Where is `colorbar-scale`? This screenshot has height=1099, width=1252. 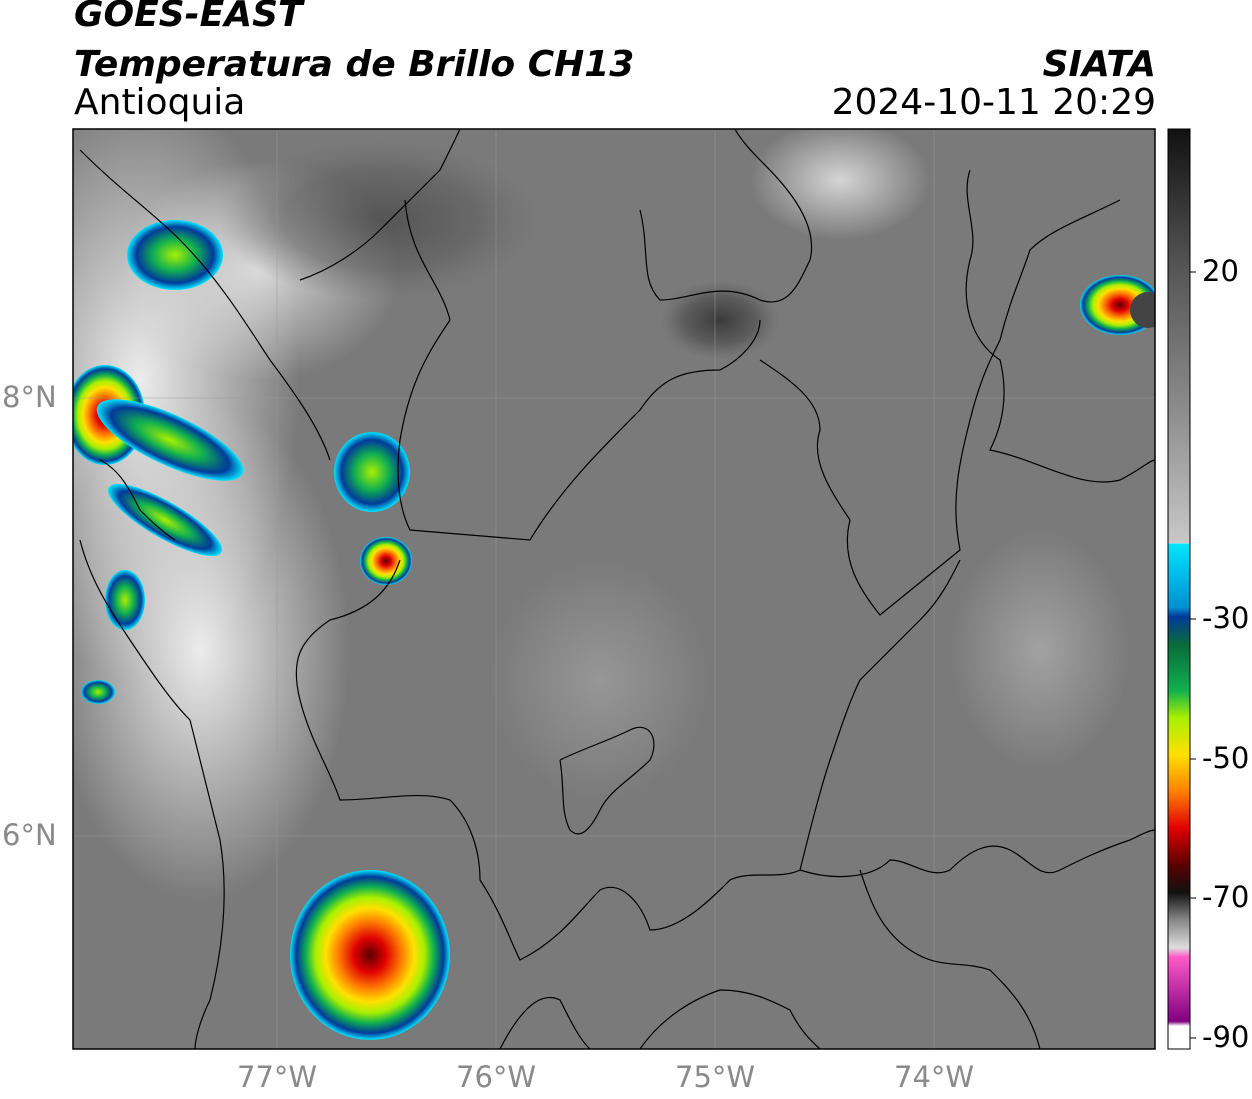
colorbar-scale is located at coordinates (1179, 589).